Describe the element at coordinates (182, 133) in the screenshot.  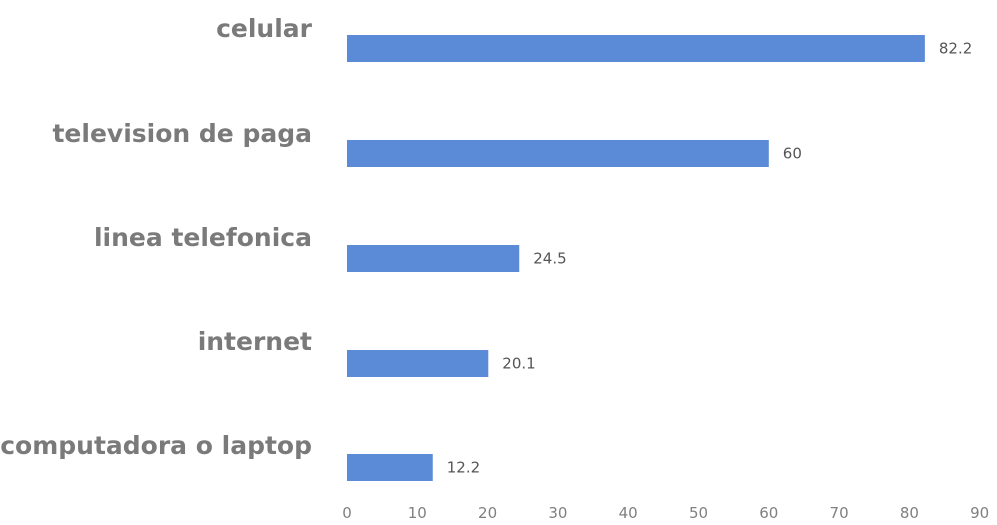
I see `category-label-television-de-paga: television de paga` at that location.